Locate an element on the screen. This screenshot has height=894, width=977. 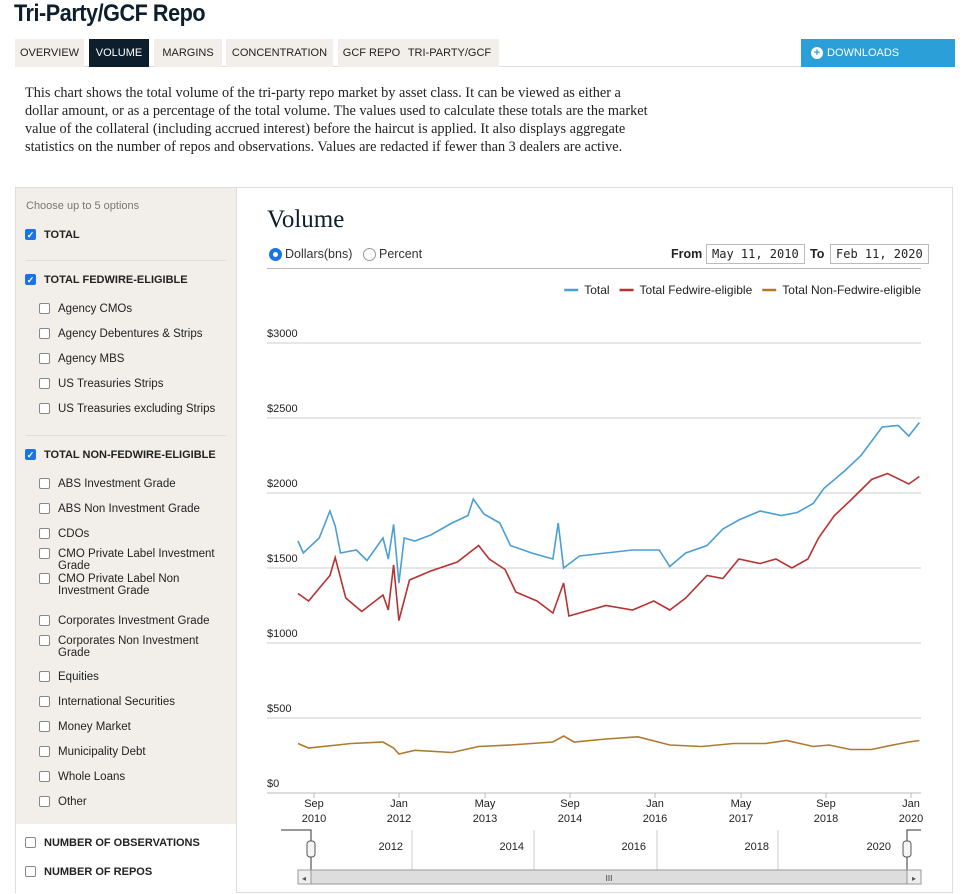
sidebar-option: CMO Private Label Investment Grade is located at coordinates (135, 560).